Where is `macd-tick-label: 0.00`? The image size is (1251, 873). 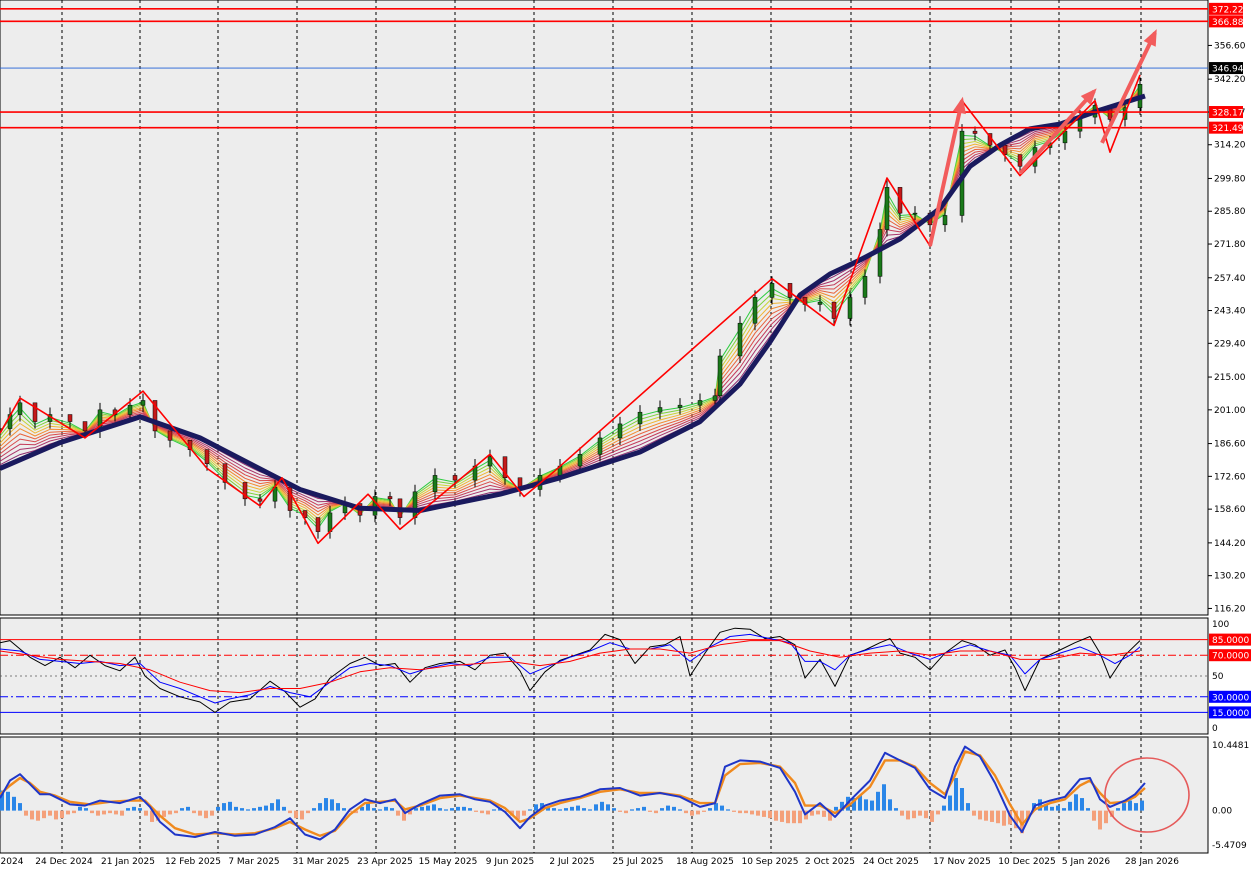
macd-tick-label: 0.00 is located at coordinates (1222, 812).